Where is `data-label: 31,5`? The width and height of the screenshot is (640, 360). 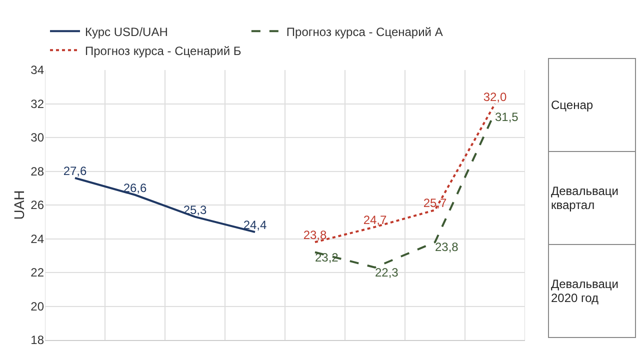 data-label: 31,5 is located at coordinates (507, 117).